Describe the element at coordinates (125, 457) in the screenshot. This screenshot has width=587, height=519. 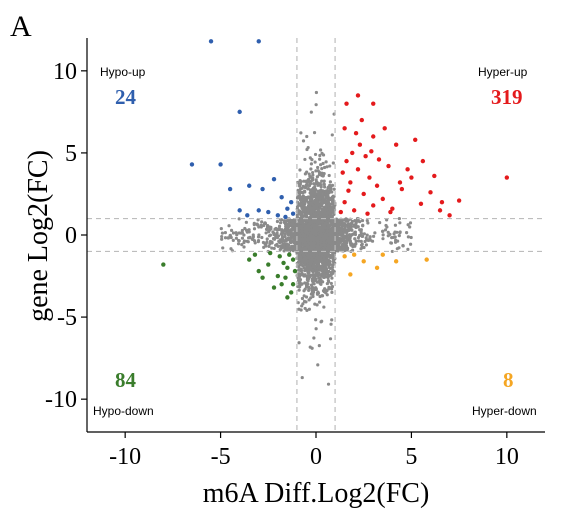
I see `x-tick-label: -10` at that location.